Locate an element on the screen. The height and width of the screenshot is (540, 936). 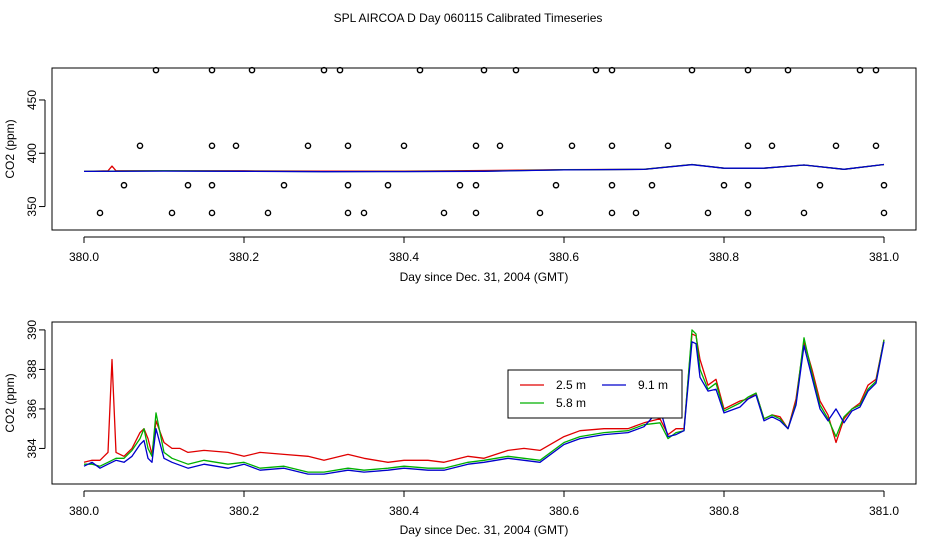
bottom-x-axis: 380.0 380.2 380.4 380.6 380.8 381.0 is located at coordinates (484, 504).